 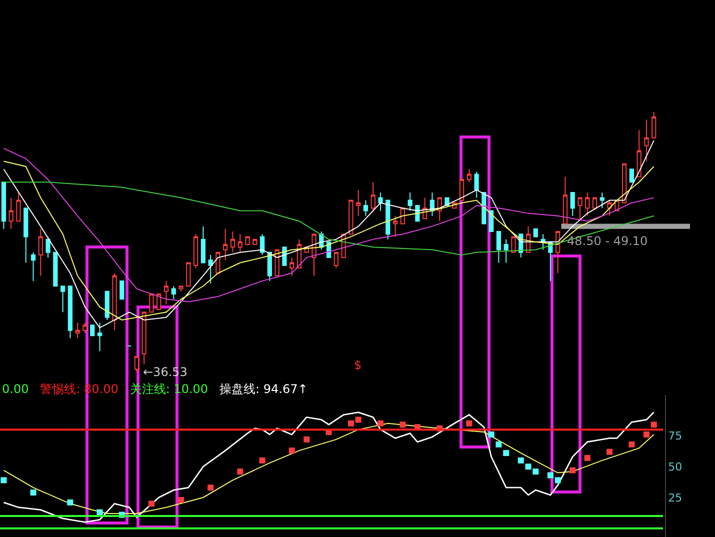 I want to click on series-label: 操盘线: 94.67↑, so click(x=264, y=389).